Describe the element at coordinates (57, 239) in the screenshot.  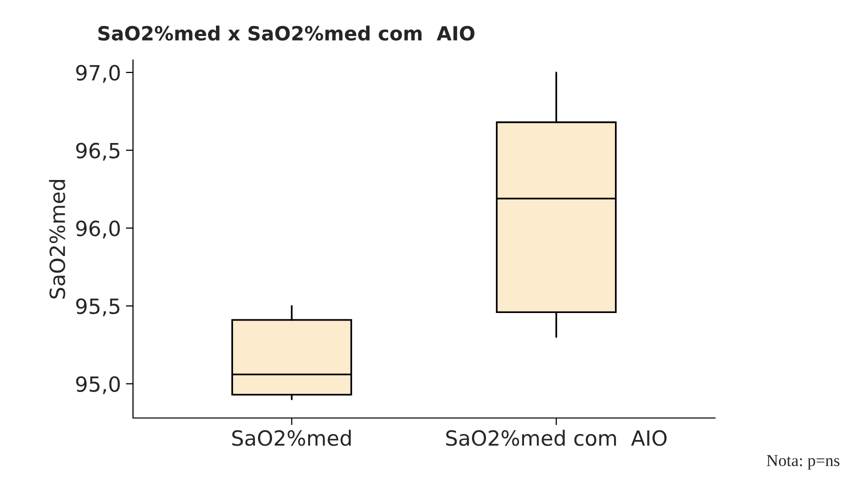
I see `y-axis-title: SaO2%med` at that location.